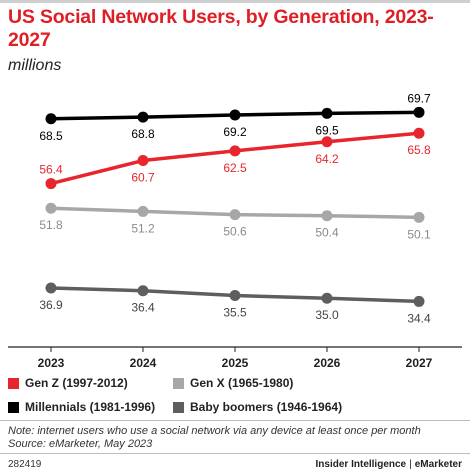  Describe the element at coordinates (143, 363) in the screenshot. I see `x-tick-label: 2024` at that location.